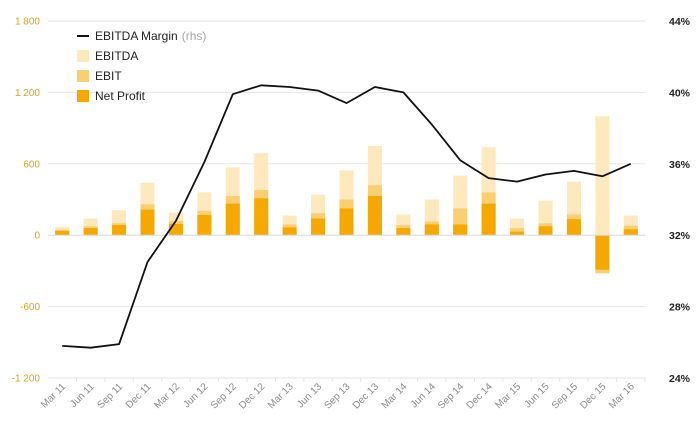  I want to click on legend-label-text: Net Profit, so click(120, 96).